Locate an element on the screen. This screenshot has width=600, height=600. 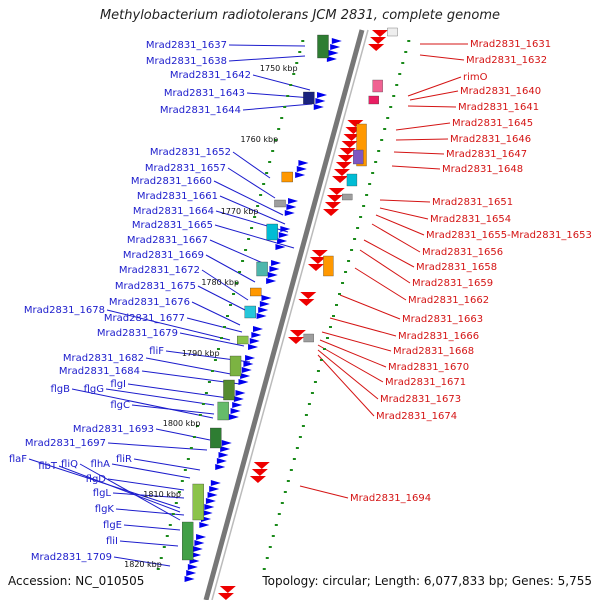
gene-label-left: Mrad2831_1652 is located at coordinates (190, 152).